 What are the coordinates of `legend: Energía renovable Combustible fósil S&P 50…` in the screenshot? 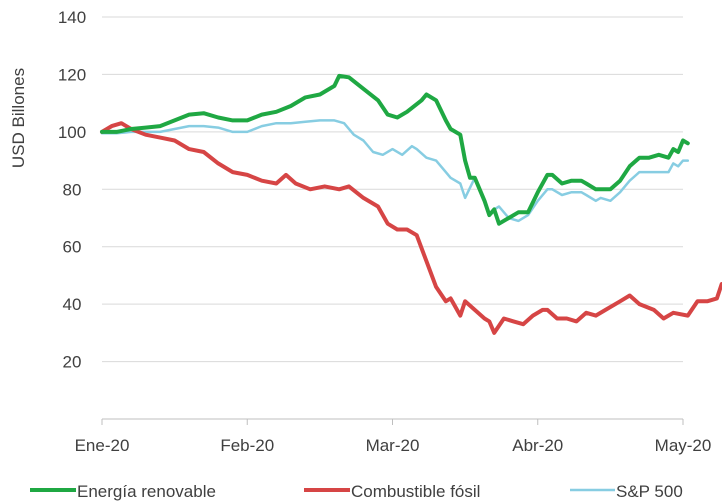 It's located at (356, 491).